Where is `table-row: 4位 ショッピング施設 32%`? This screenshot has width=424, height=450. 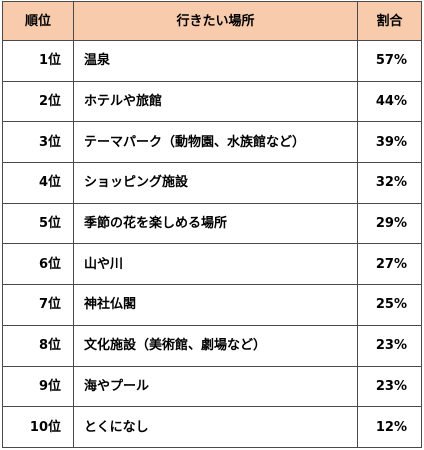
table-row: 4位 ショッピング施設 32% is located at coordinates (212, 183).